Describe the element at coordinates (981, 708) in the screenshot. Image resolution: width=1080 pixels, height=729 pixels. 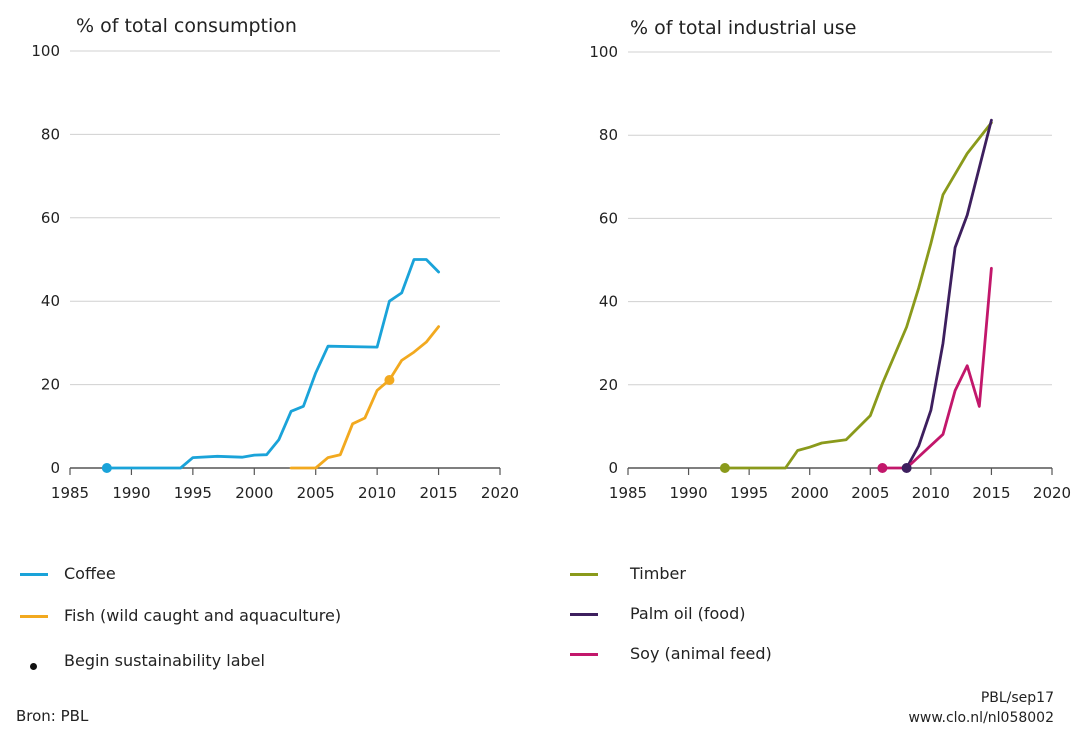
I see `credit-block: PBL/sep17 www.clo.nl/nl058002` at that location.